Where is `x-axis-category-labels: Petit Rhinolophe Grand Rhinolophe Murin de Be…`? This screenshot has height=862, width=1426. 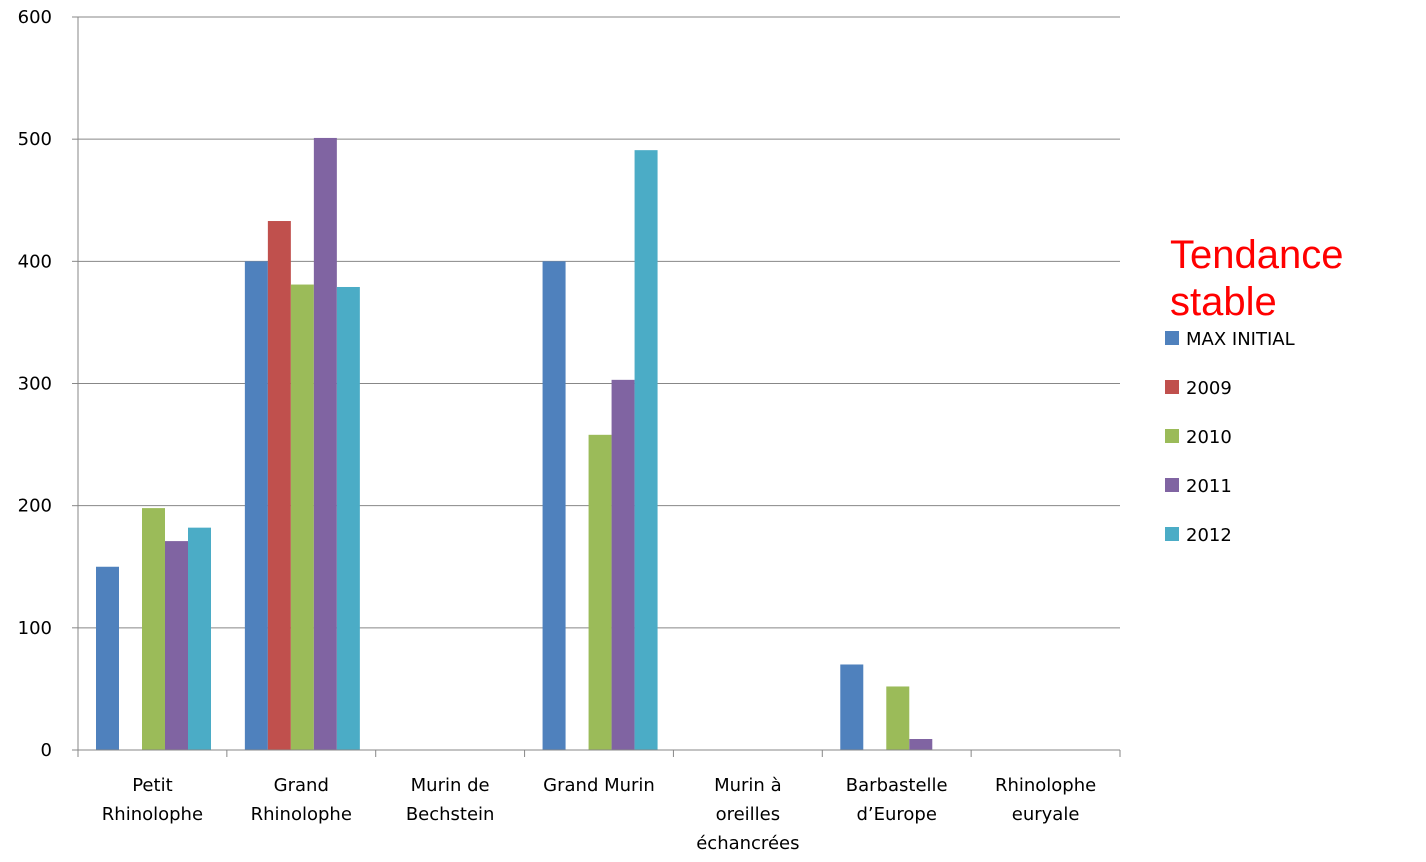 x-axis-category-labels: Petit Rhinolophe Grand Rhinolophe Murin de Be… is located at coordinates (599, 814).